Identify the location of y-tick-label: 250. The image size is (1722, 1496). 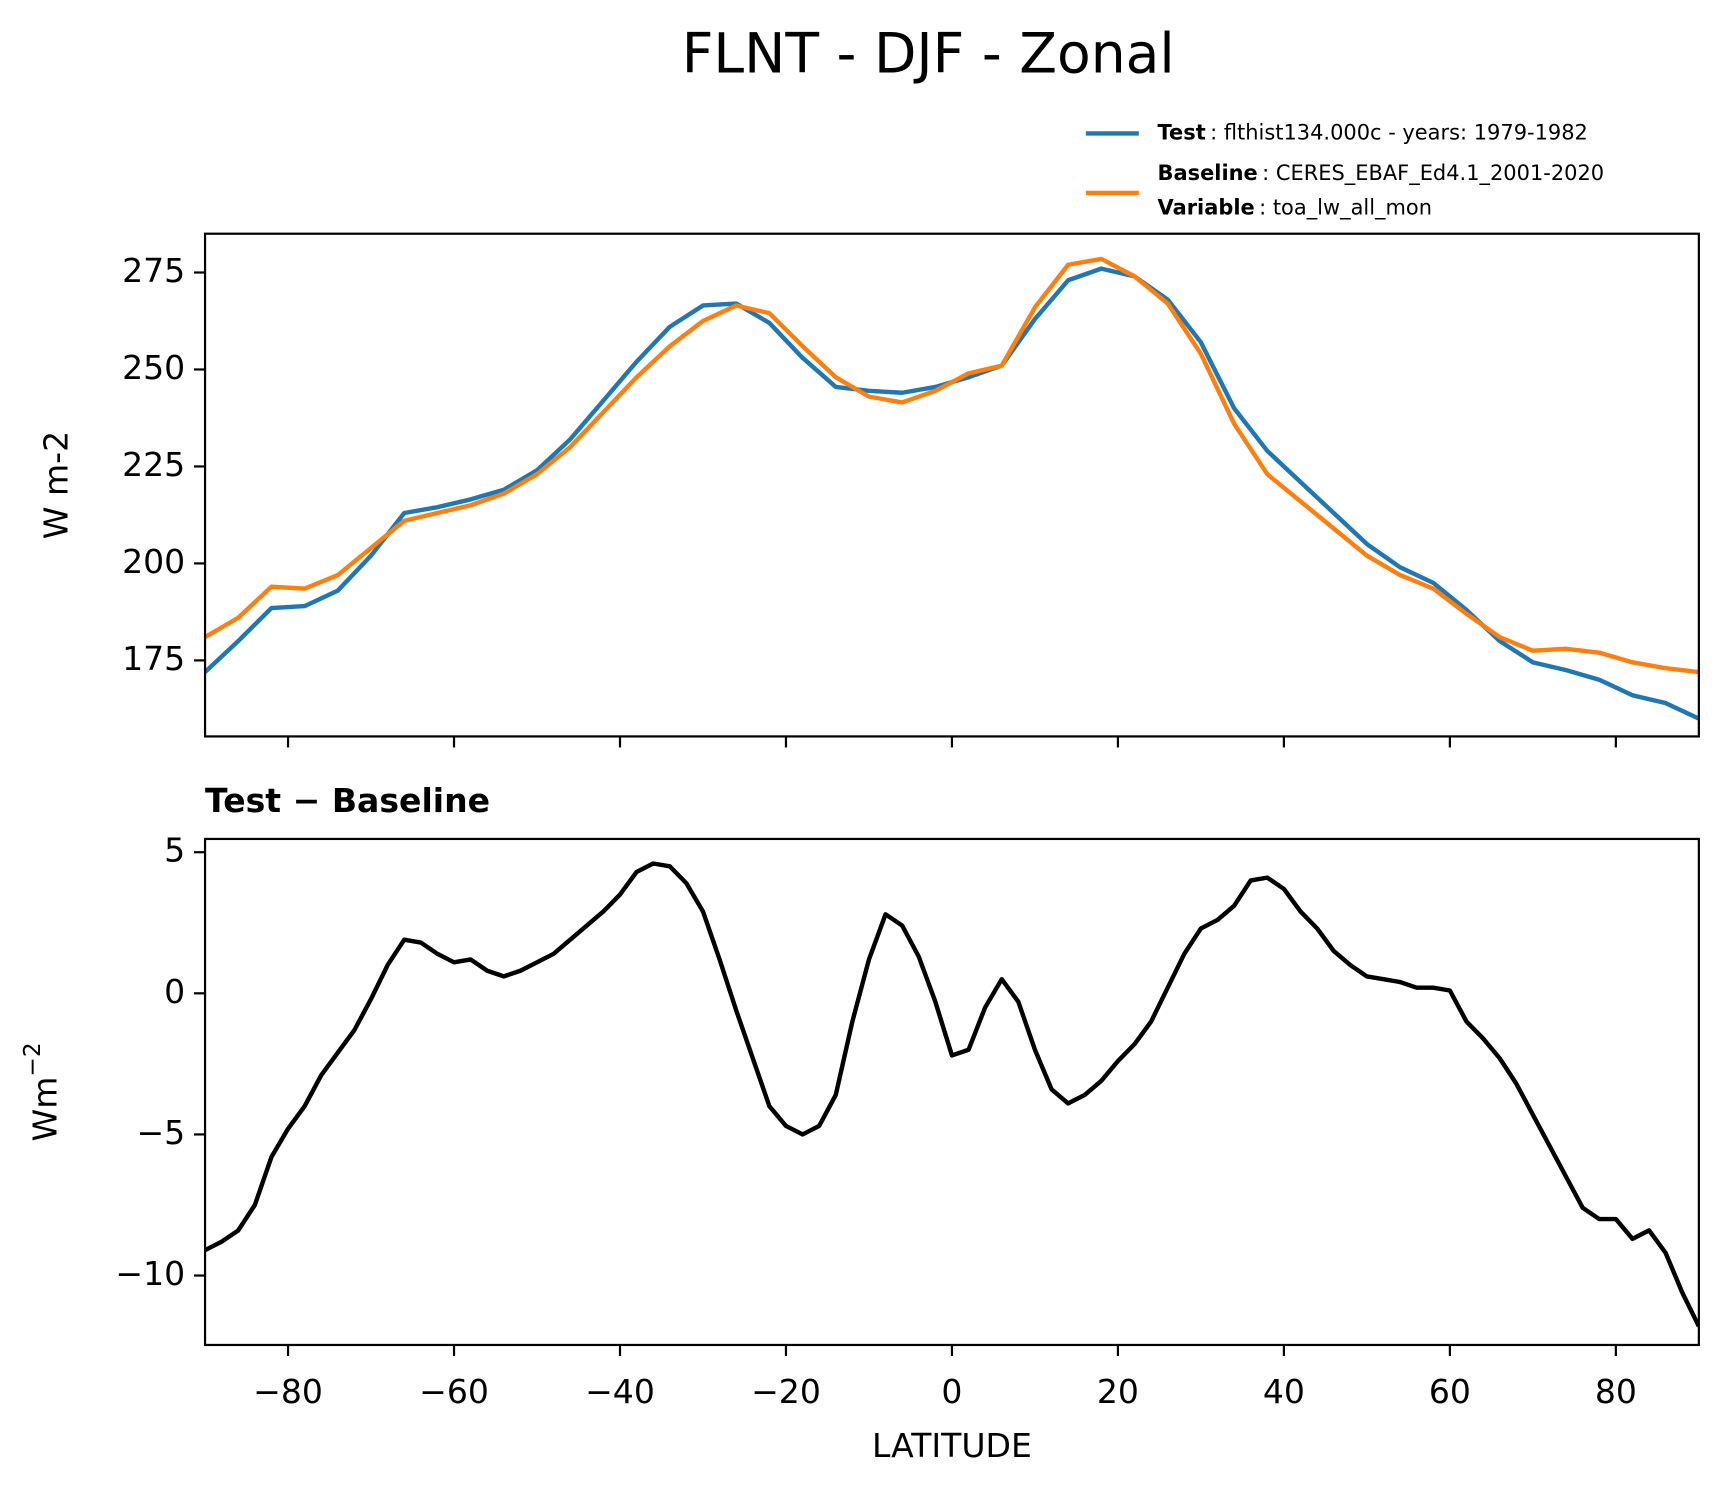
(153, 367).